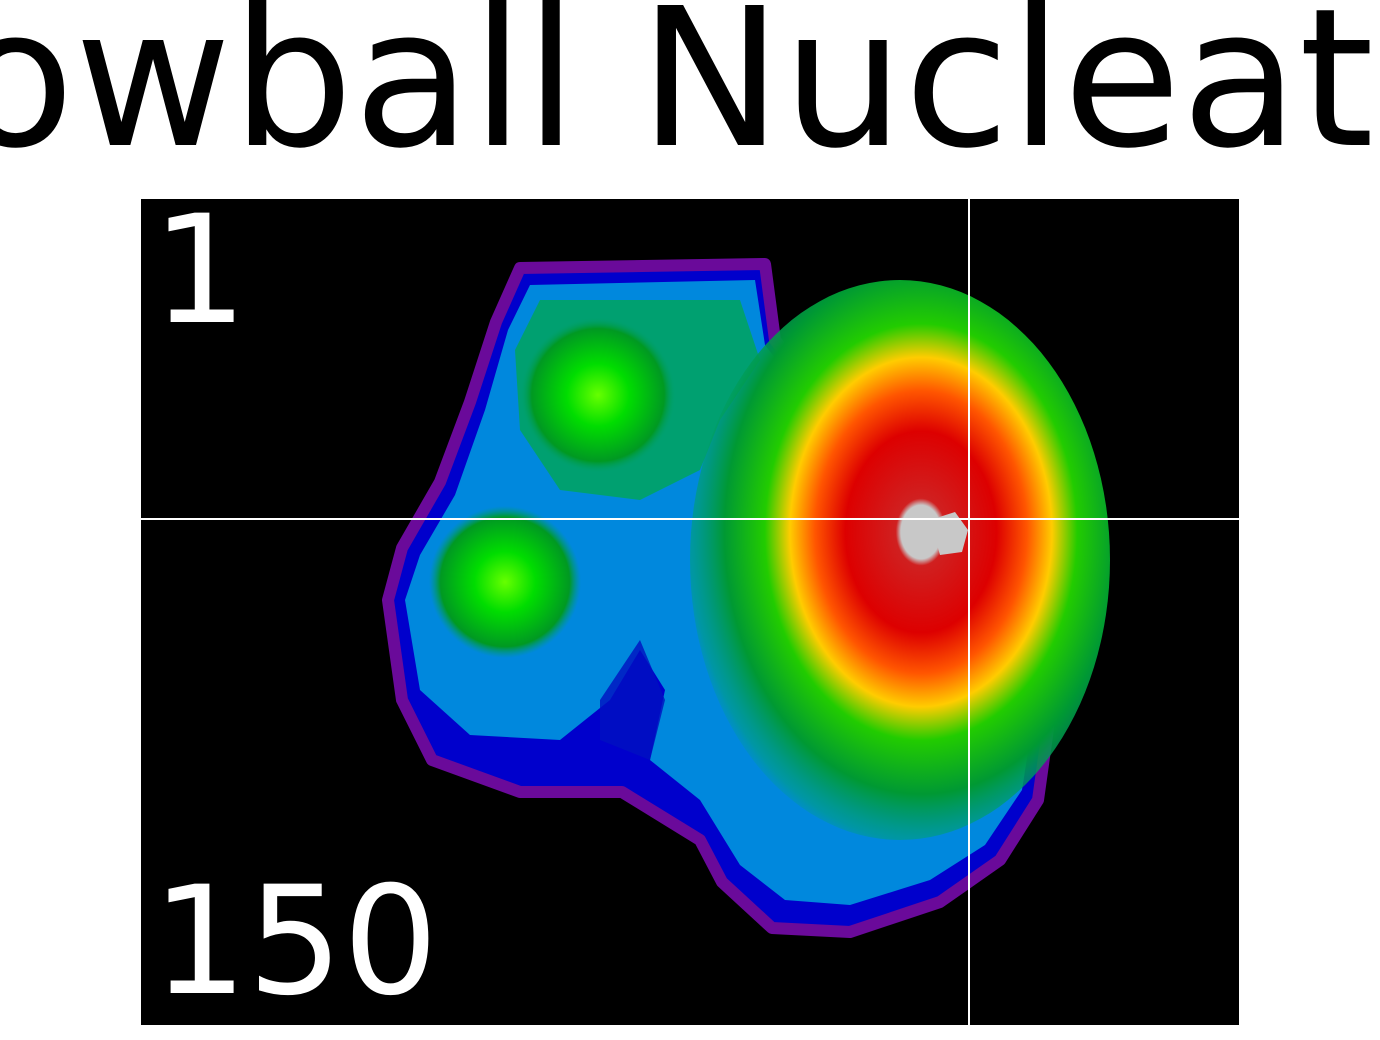 The image size is (1380, 1040). What do you see at coordinates (199, 271) in the screenshot?
I see `frame-start-label: 1` at bounding box center [199, 271].